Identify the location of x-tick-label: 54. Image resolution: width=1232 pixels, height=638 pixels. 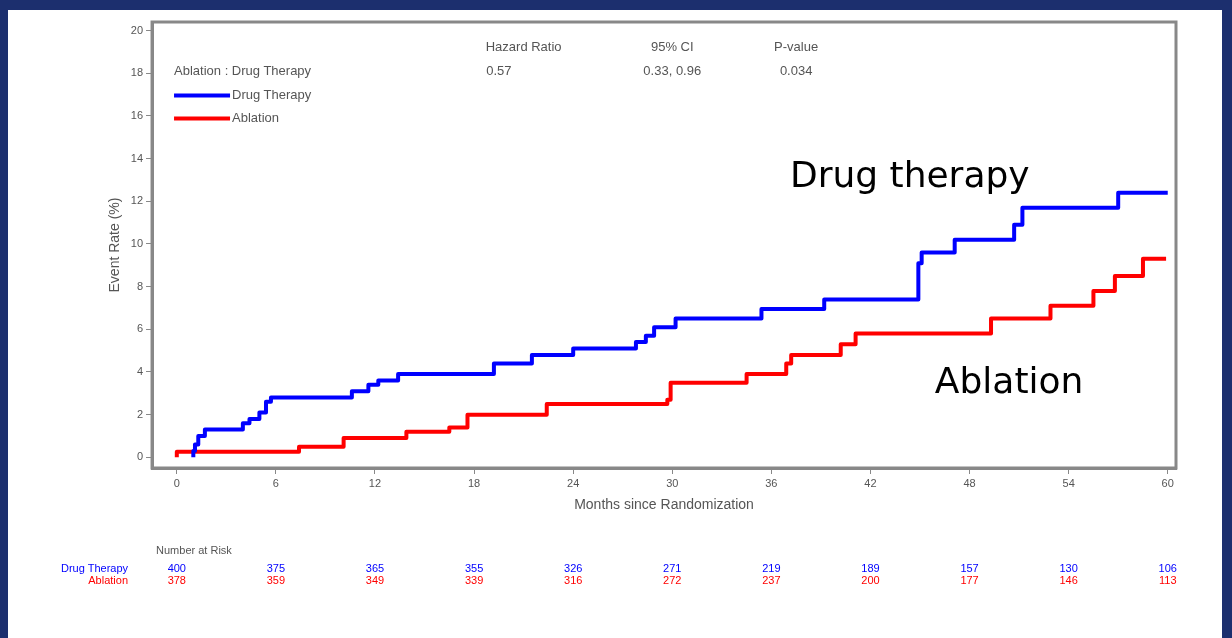
(1068, 482).